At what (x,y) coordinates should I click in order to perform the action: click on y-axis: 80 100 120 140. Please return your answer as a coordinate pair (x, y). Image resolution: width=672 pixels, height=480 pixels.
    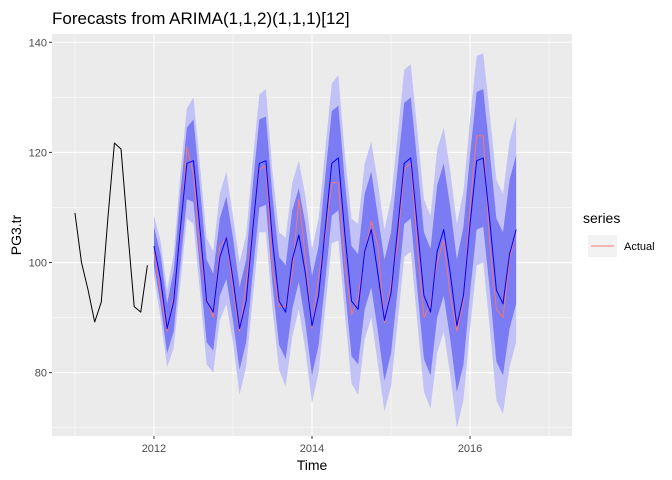
    Looking at the image, I should click on (40, 208).